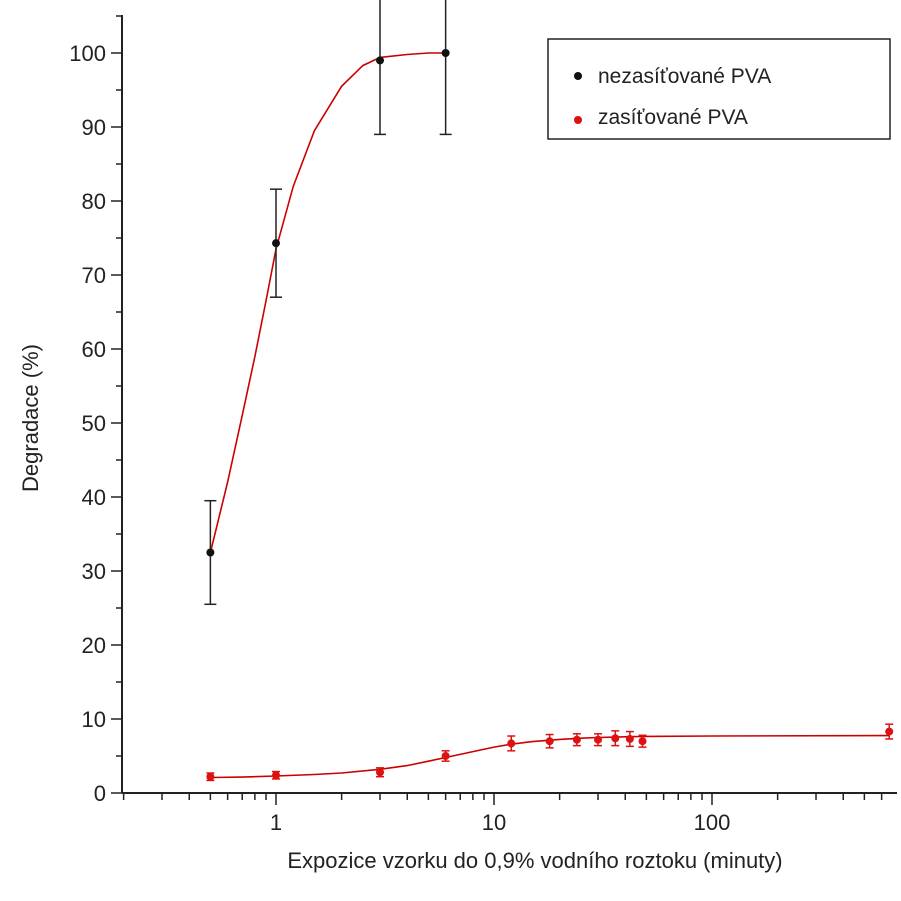 The height and width of the screenshot is (901, 901). Describe the element at coordinates (94, 275) in the screenshot. I see `y-tick-label: 70` at that location.